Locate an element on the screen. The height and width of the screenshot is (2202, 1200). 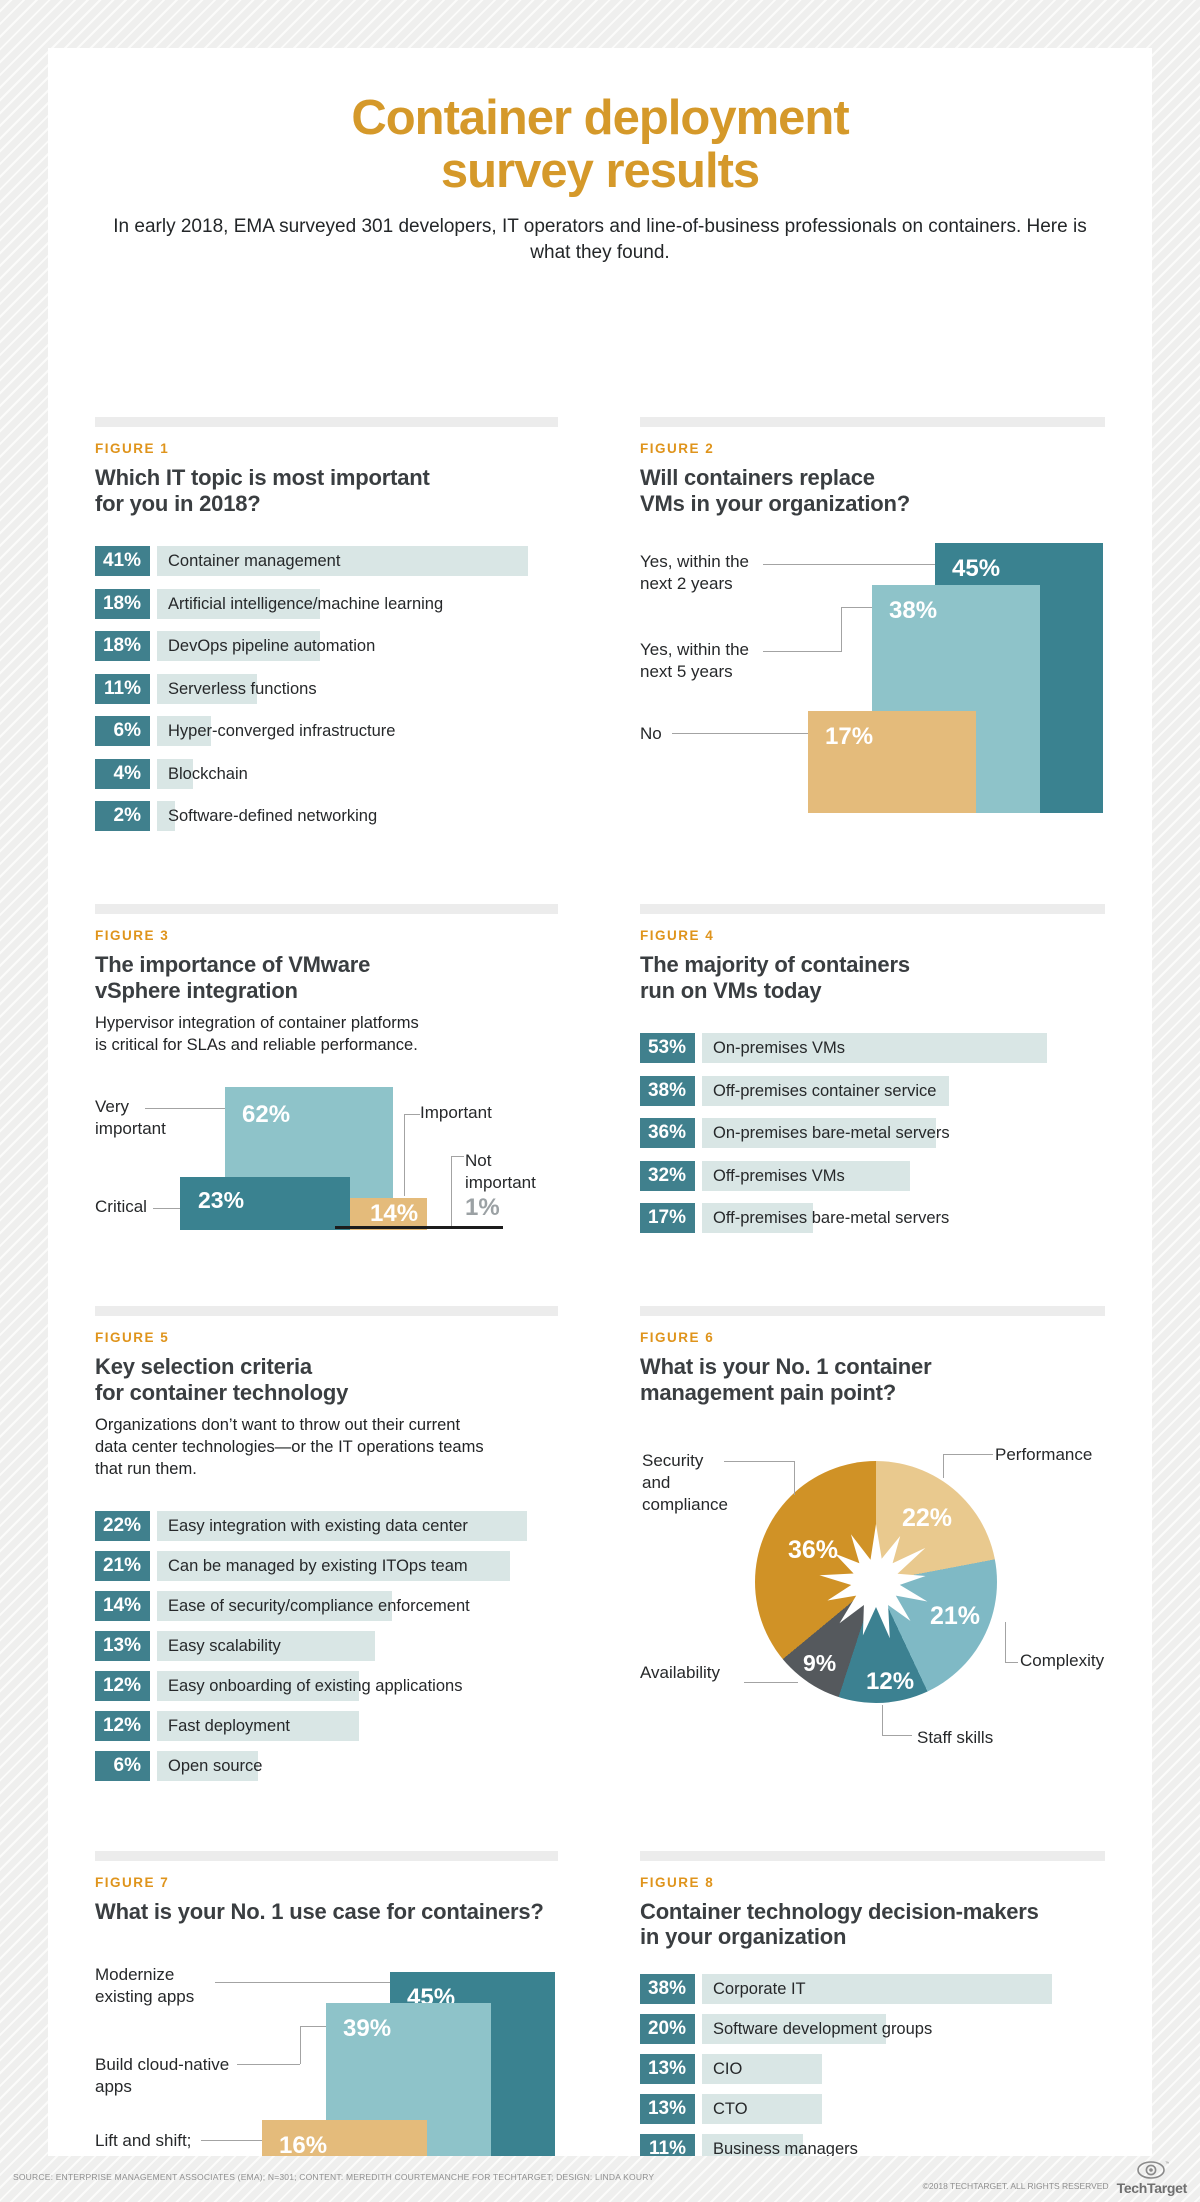
bar-label: Software-defined networking is located at coordinates (273, 816).